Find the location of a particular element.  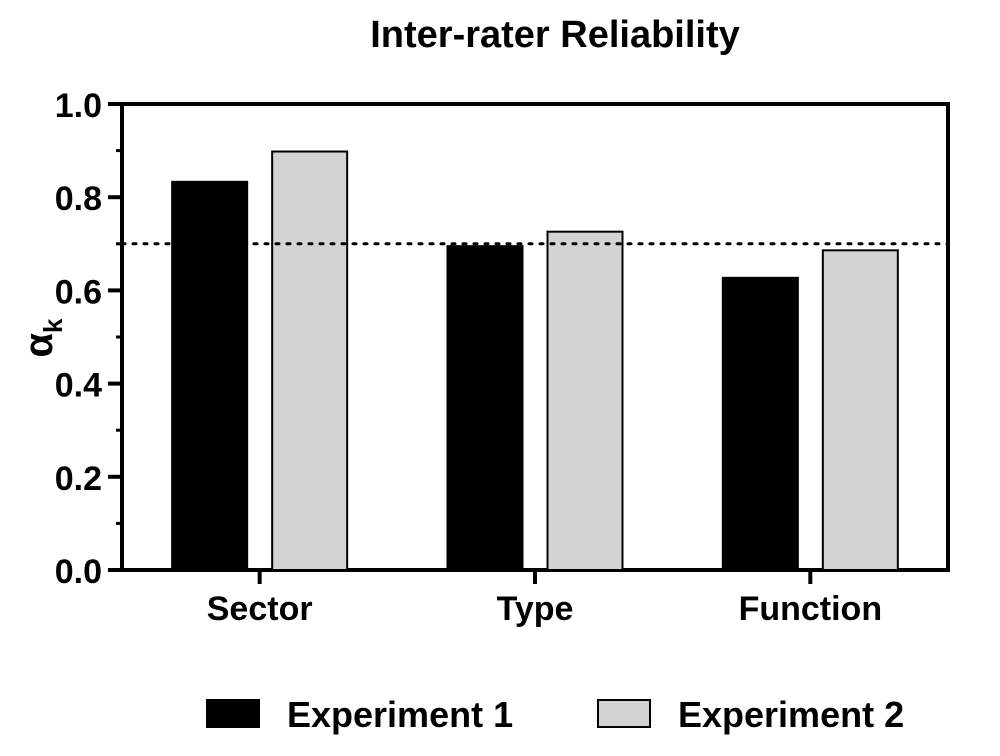

x-tick-label: Sector is located at coordinates (260, 609).